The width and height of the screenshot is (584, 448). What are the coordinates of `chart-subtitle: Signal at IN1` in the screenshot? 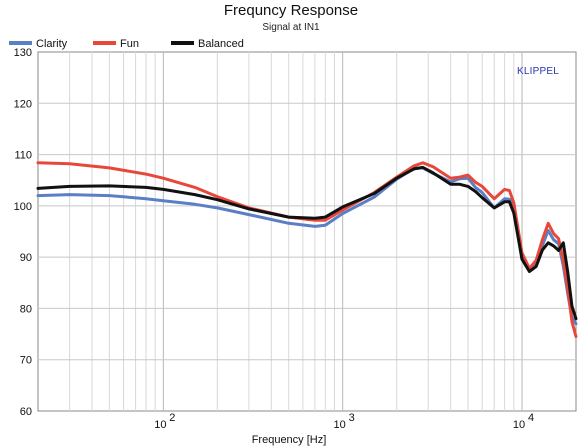 It's located at (291, 27).